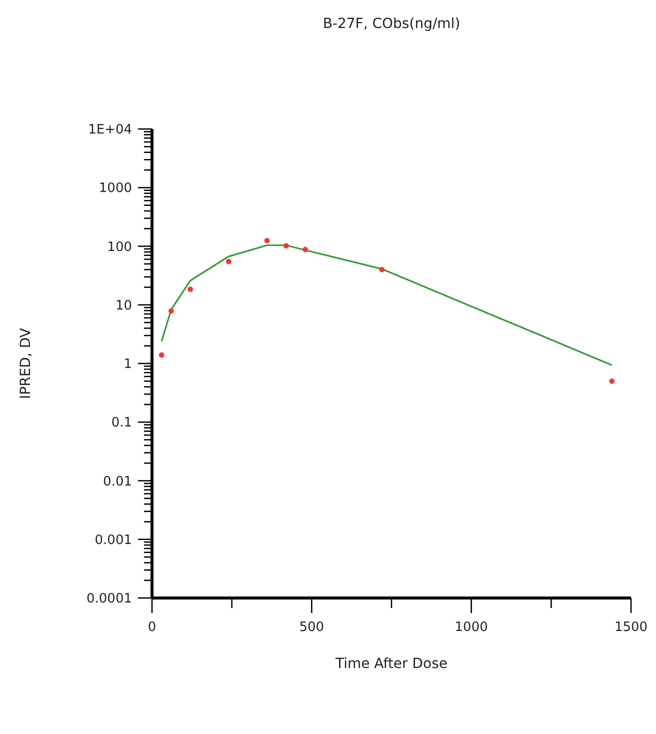 This screenshot has width=656, height=734. Describe the element at coordinates (119, 247) in the screenshot. I see `y-tick-label: 100` at that location.